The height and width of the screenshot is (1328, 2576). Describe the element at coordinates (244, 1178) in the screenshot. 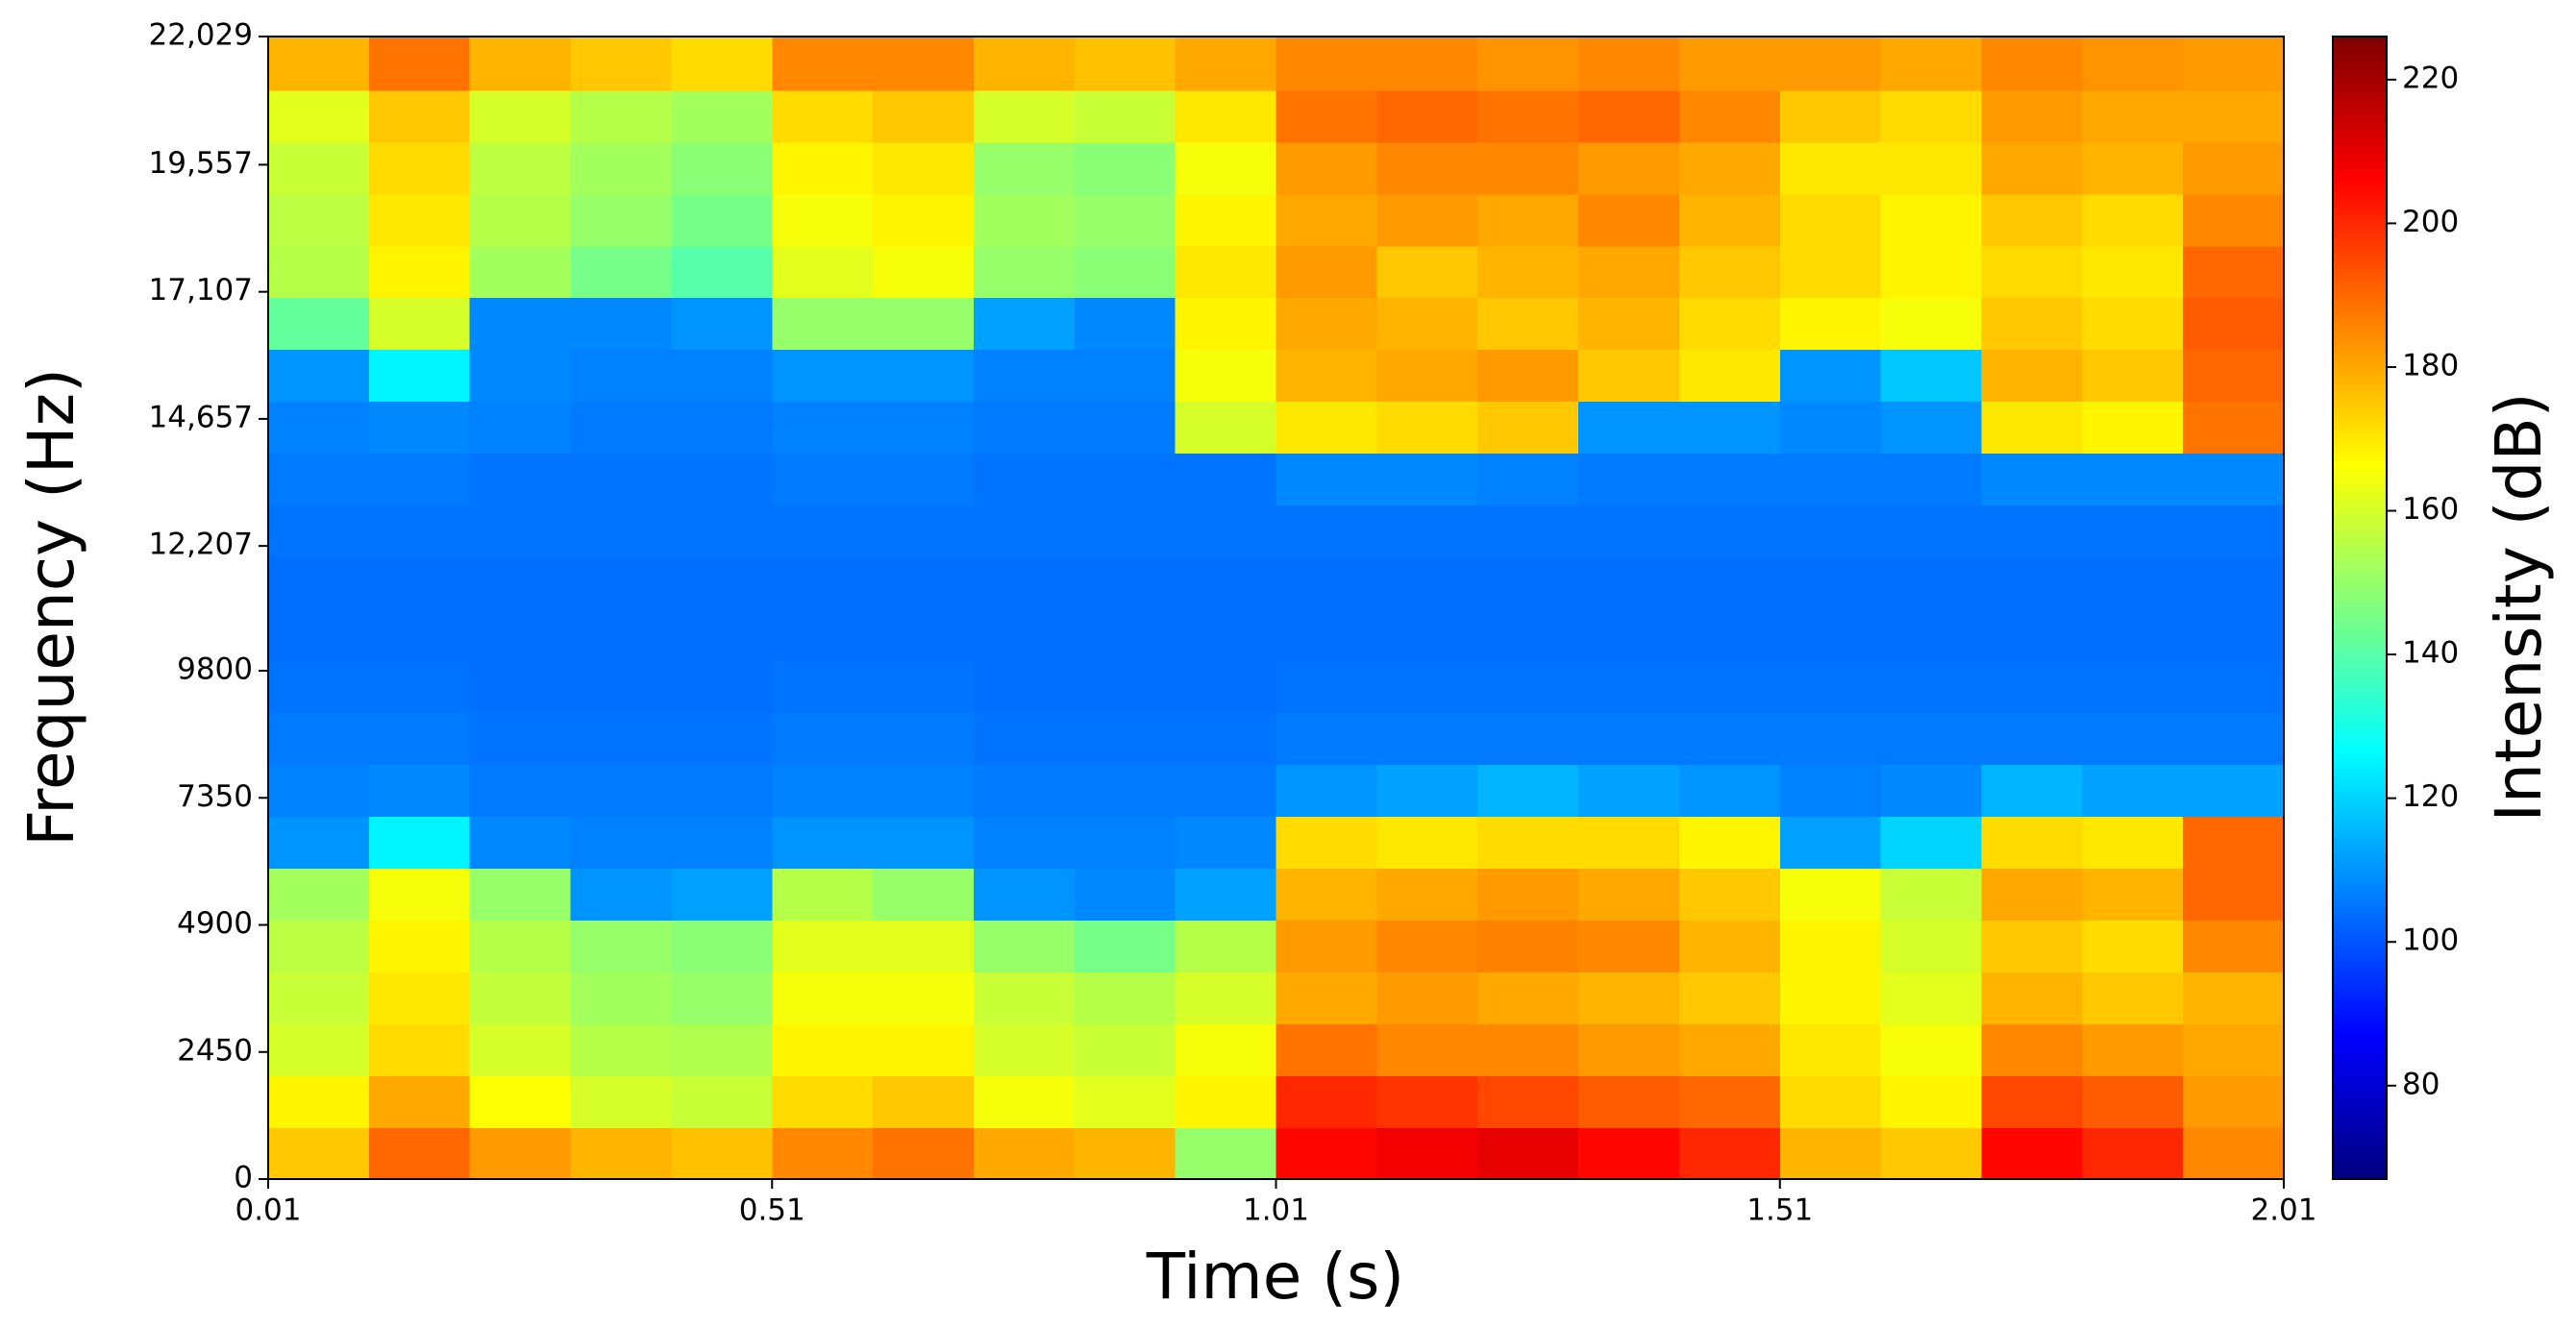

I see `y-tick-label: 0` at that location.